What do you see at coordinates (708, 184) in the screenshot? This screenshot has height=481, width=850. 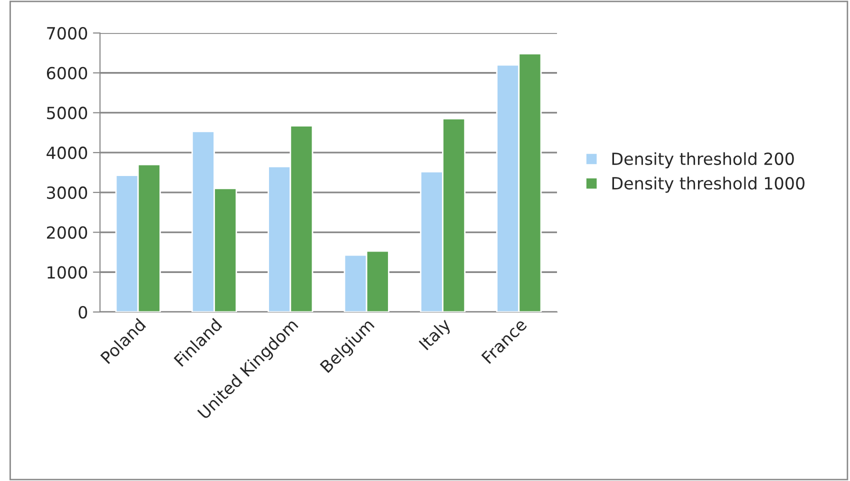 I see `legend-label: Density threshold 1000` at bounding box center [708, 184].